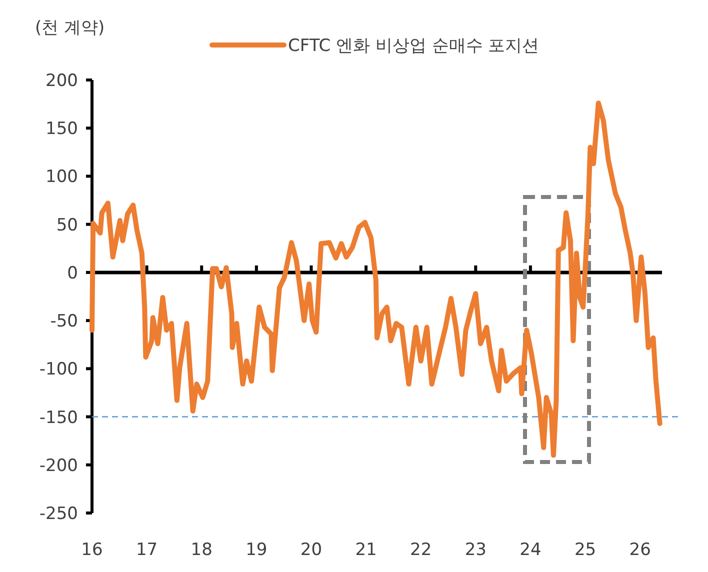 Image resolution: width=708 pixels, height=572 pixels. What do you see at coordinates (70, 28) in the screenshot?
I see `y-axis-title: (천 계약)` at bounding box center [70, 28].